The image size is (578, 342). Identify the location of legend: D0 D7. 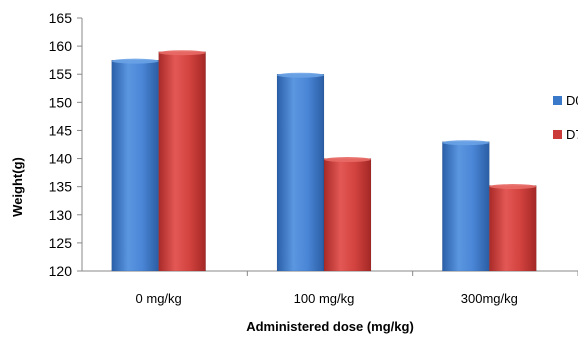
(565, 117).